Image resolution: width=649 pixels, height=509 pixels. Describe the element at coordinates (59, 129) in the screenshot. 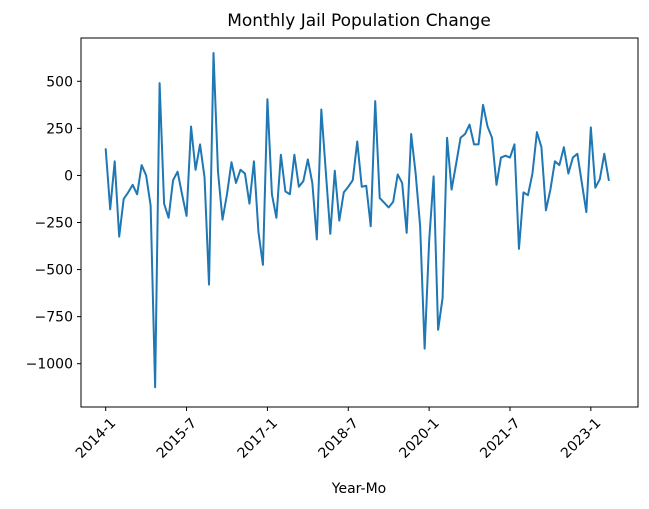

I see `y-tick-label: 250` at that location.